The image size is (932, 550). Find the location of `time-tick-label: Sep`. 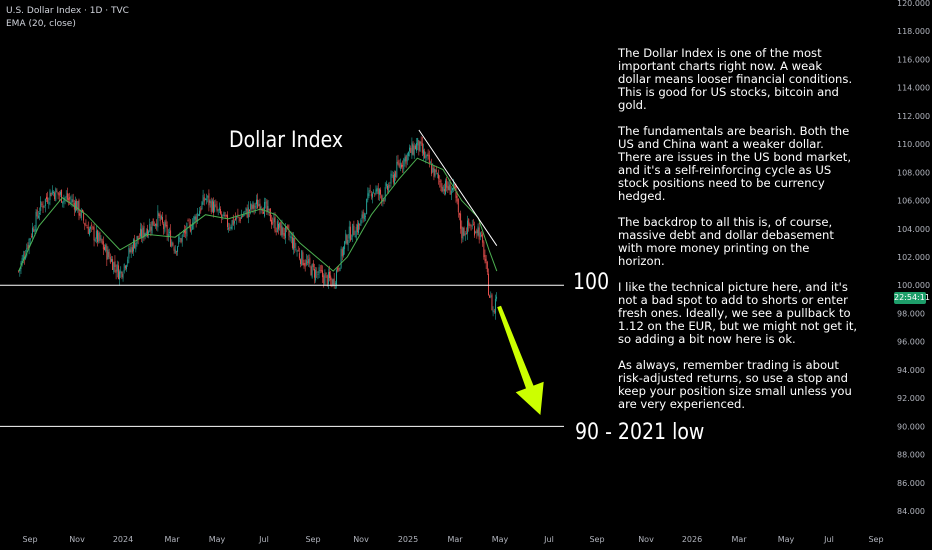

time-tick-label: Sep is located at coordinates (29, 539).